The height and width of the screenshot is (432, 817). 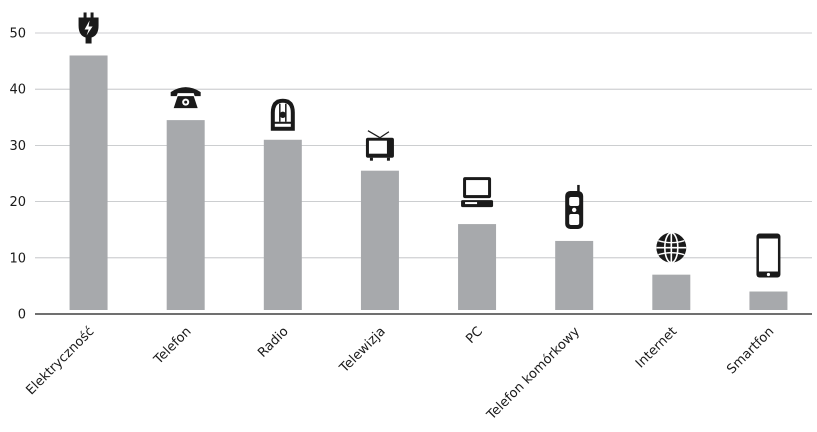 What do you see at coordinates (185, 215) in the screenshot?
I see `bar-telefon` at bounding box center [185, 215].